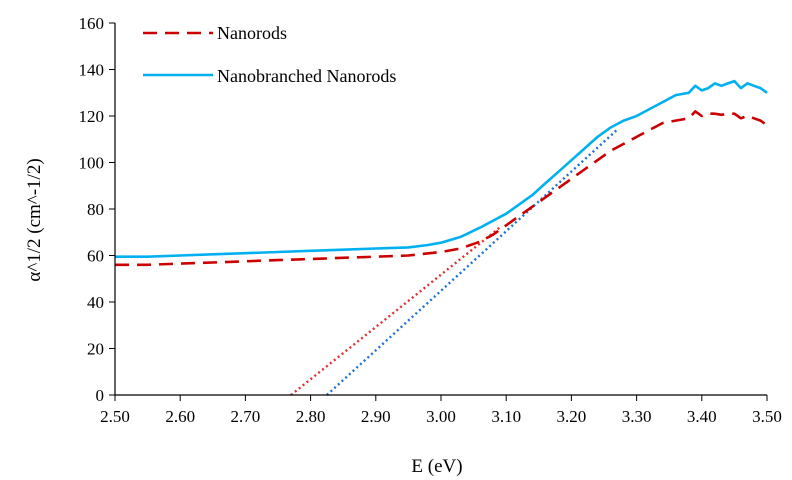 Image resolution: width=792 pixels, height=480 pixels. What do you see at coordinates (100, 395) in the screenshot?
I see `y-tick-label: 0` at bounding box center [100, 395].